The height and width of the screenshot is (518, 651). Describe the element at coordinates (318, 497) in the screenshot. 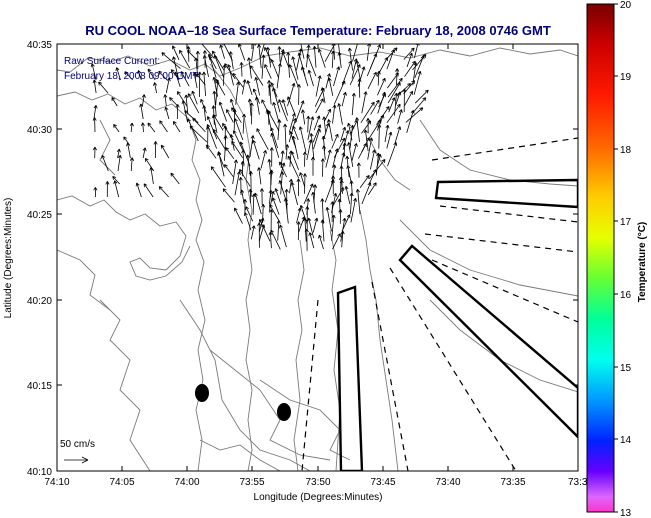

I see `x-axis-label: Longitude (Degrees:Minutes)` at that location.